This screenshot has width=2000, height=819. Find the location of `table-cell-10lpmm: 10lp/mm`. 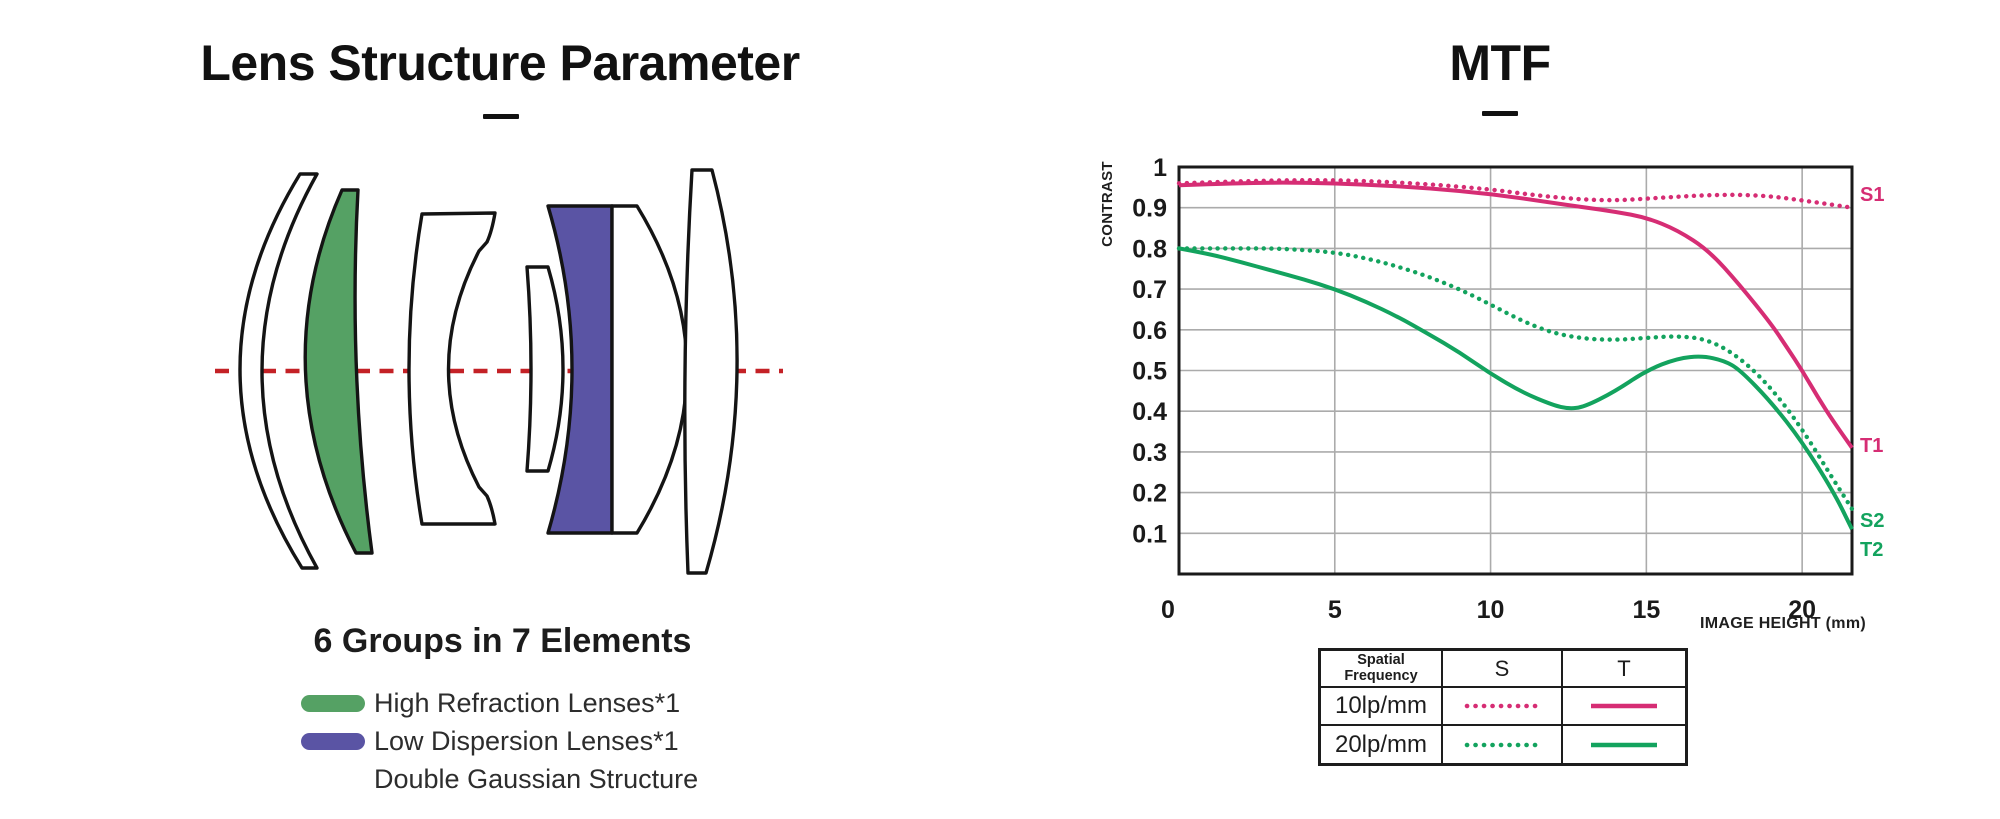

table-cell-10lpmm: 10lp/mm is located at coordinates (1382, 707).